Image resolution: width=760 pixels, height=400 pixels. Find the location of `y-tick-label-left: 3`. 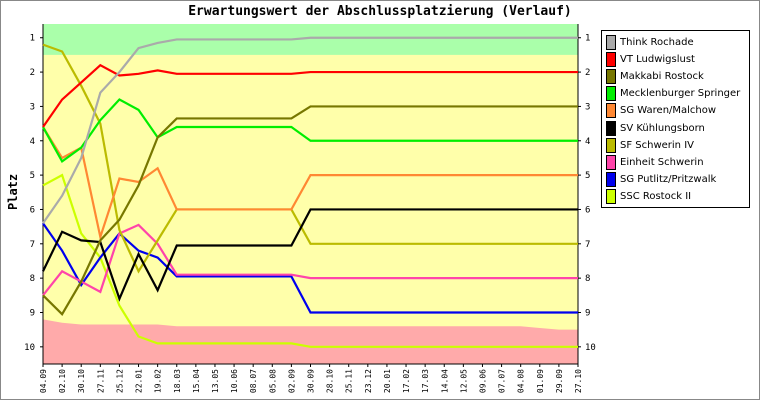

y-tick-label-left: 3 is located at coordinates (32, 107).